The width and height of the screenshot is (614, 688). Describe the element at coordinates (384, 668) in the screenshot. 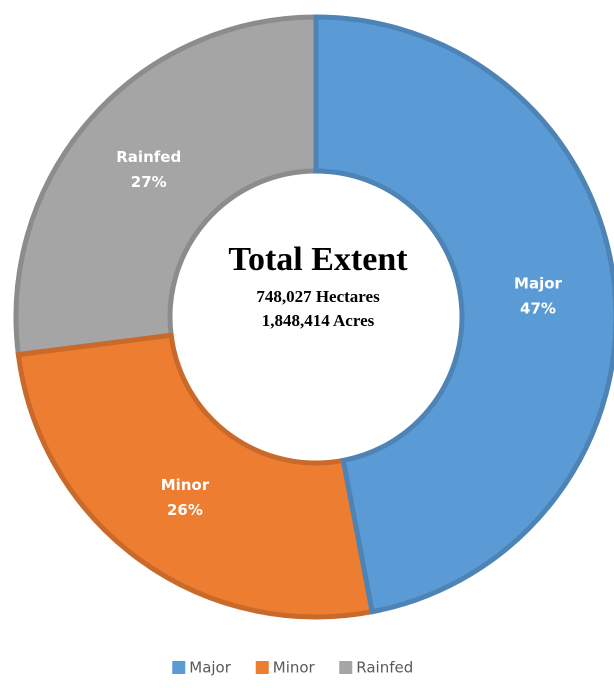

I see `legend-label: Rainfed` at that location.